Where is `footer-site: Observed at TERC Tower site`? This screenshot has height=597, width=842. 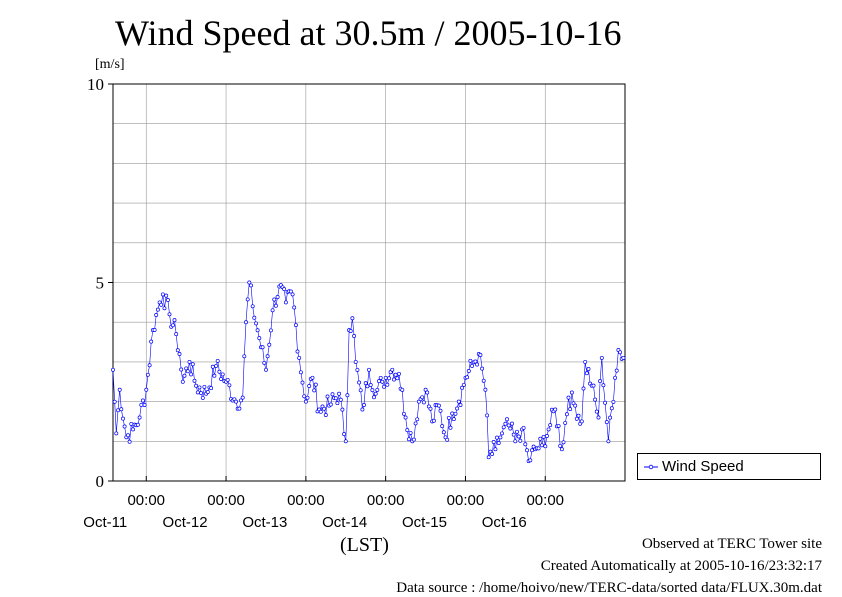
footer-site: Observed at TERC Tower site is located at coordinates (731, 544).